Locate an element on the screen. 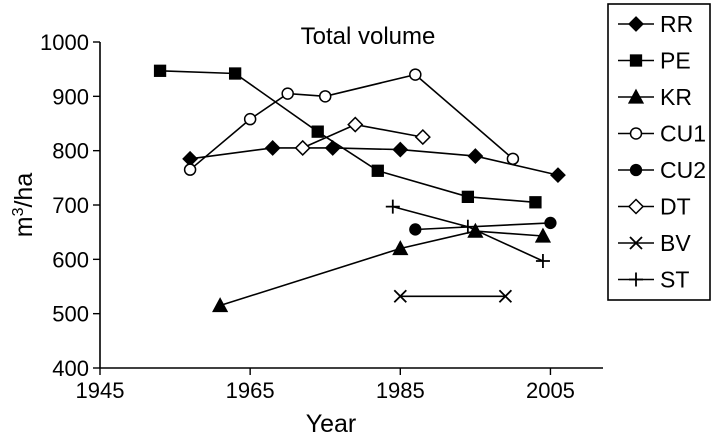  legend-label-cu1: CU1 is located at coordinates (683, 134).